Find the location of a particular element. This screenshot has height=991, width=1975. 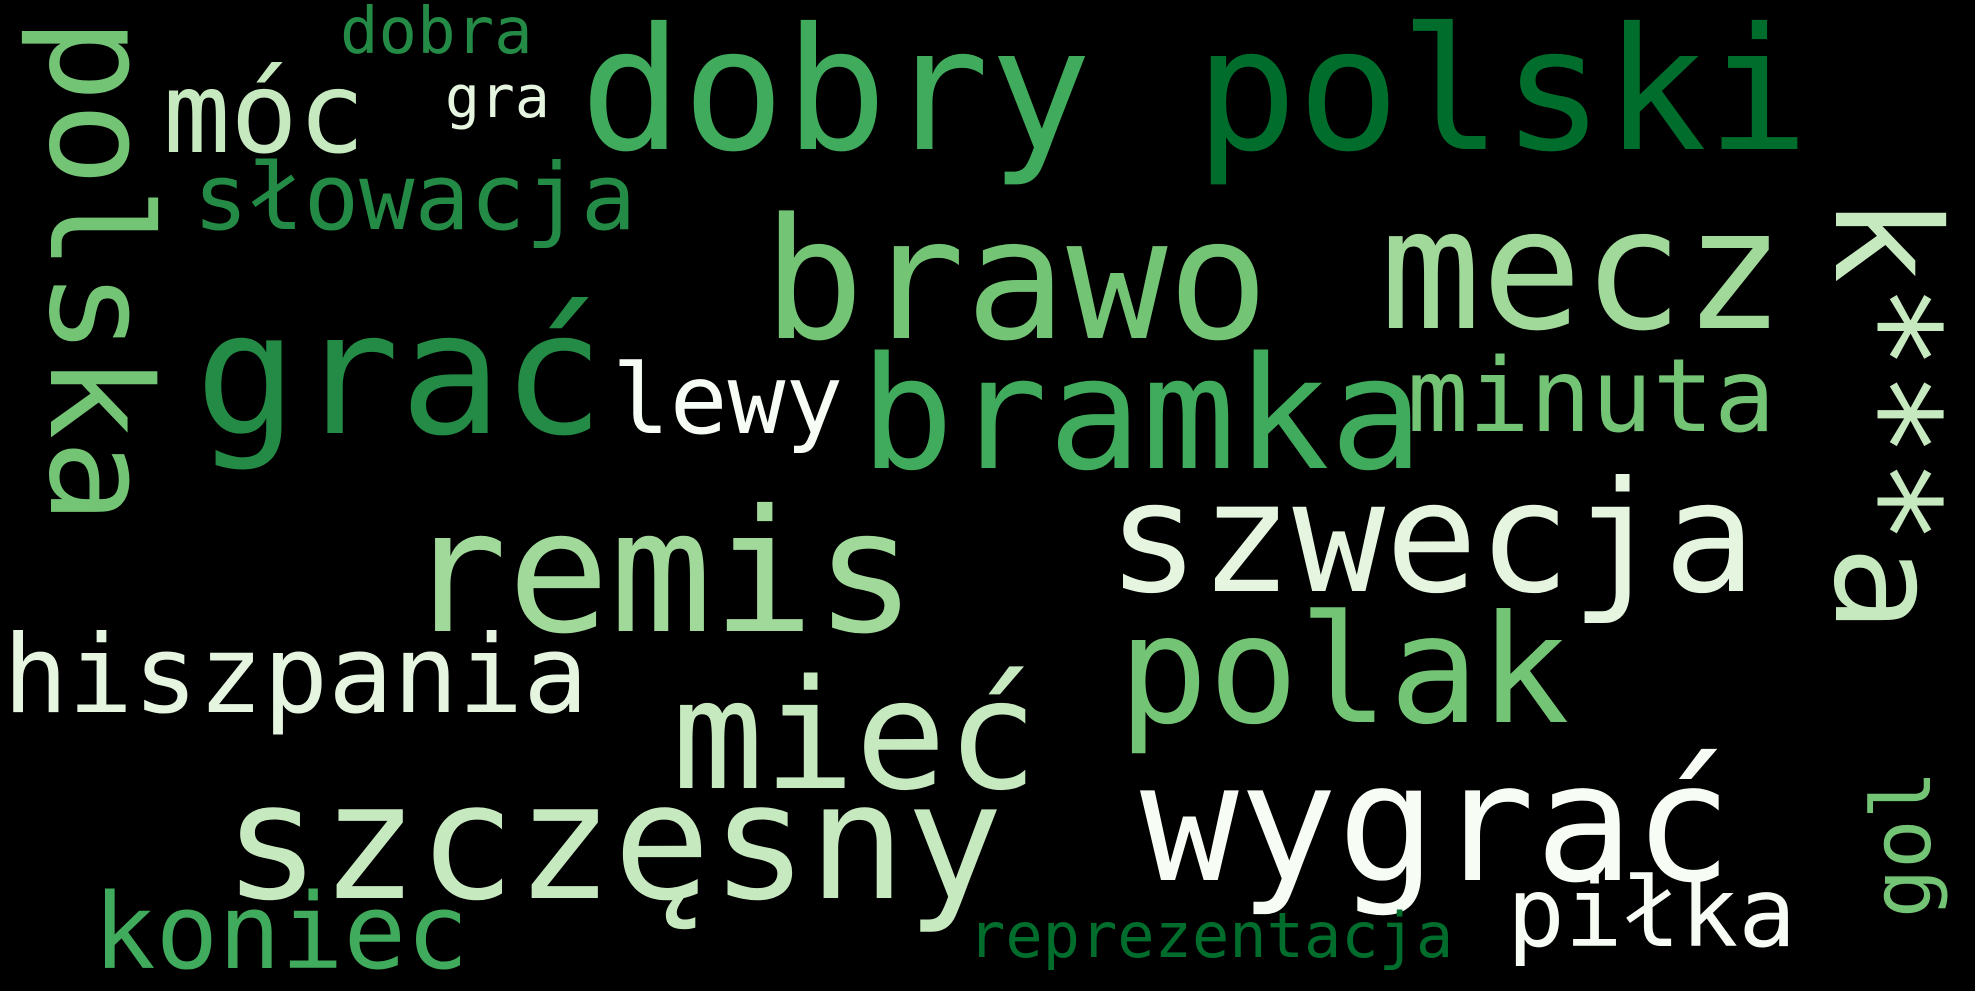

word-bramka: bramka is located at coordinates (1142, 414).